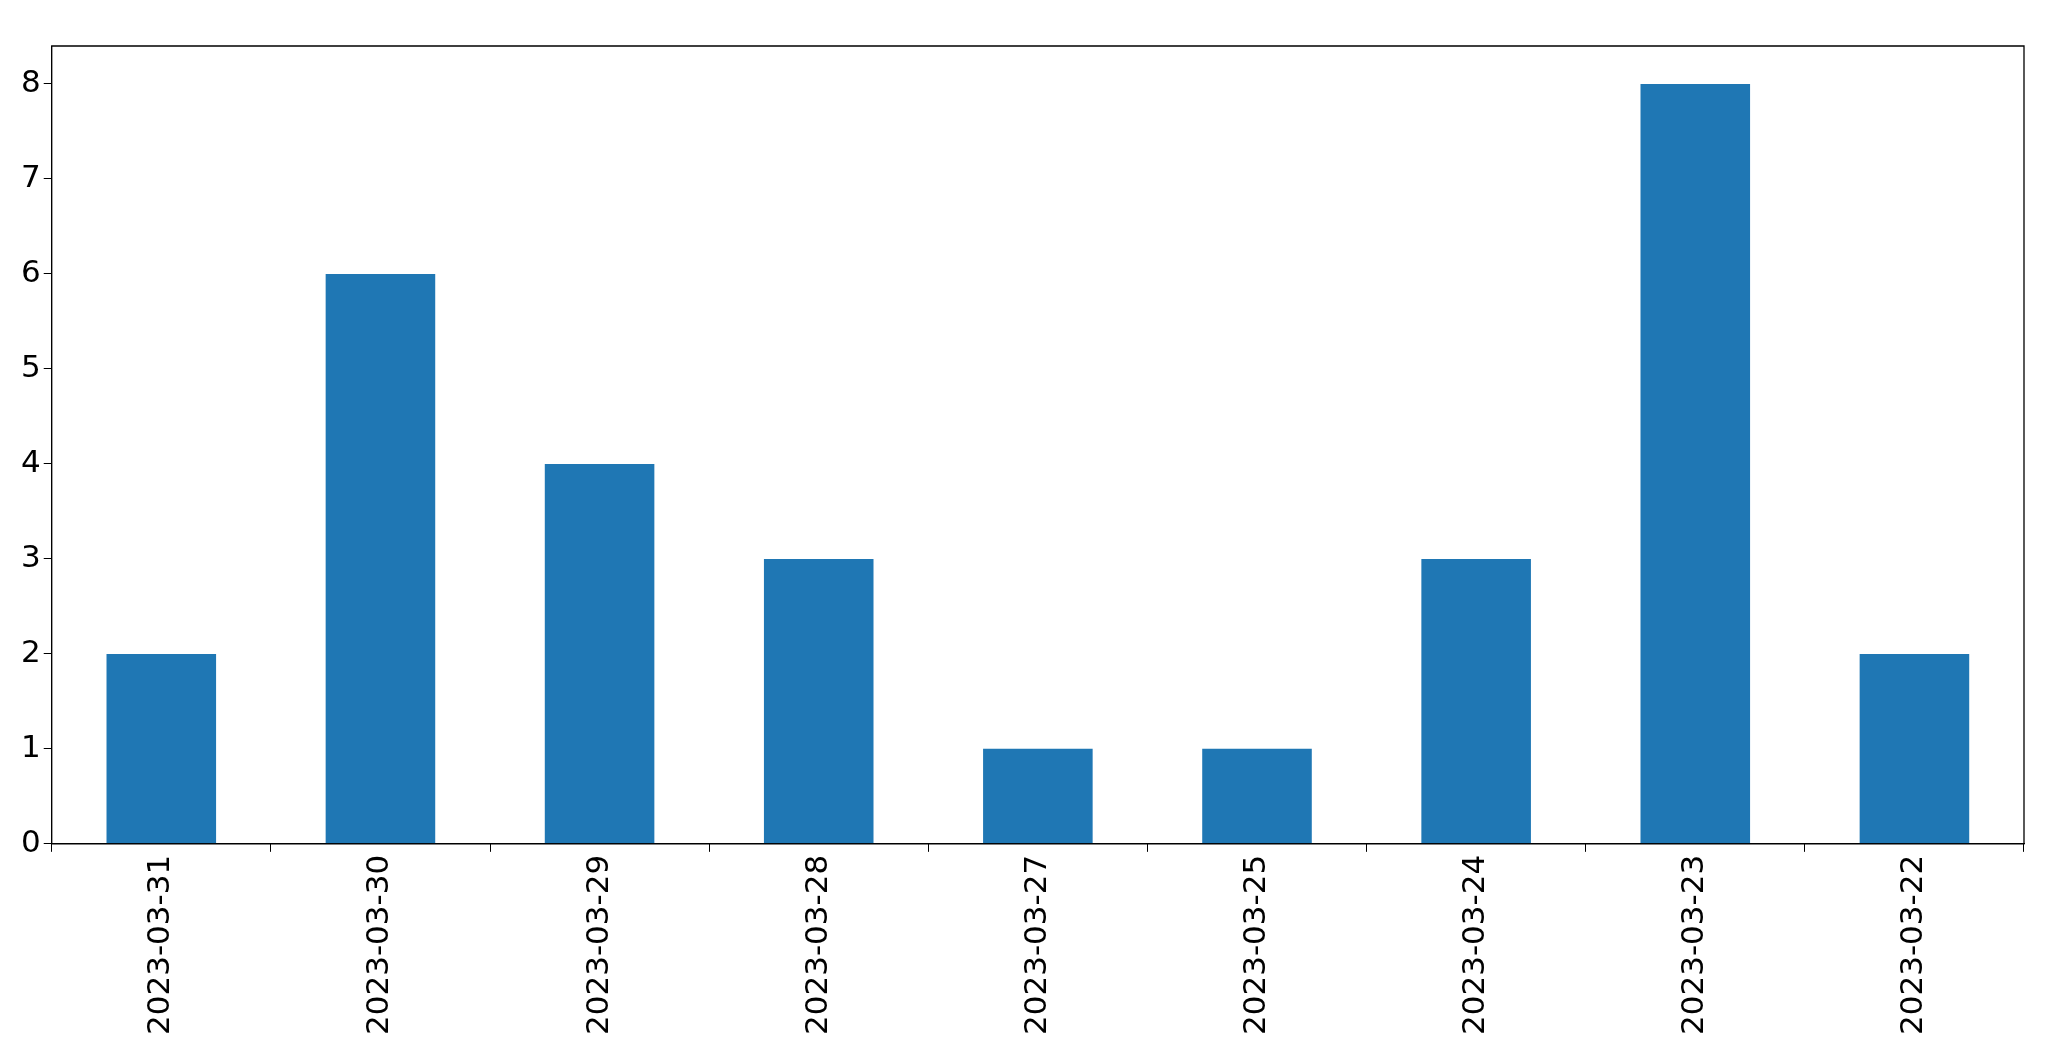 The image size is (2049, 1061). What do you see at coordinates (30, 365) in the screenshot?
I see `y-tick-label: 5` at bounding box center [30, 365].